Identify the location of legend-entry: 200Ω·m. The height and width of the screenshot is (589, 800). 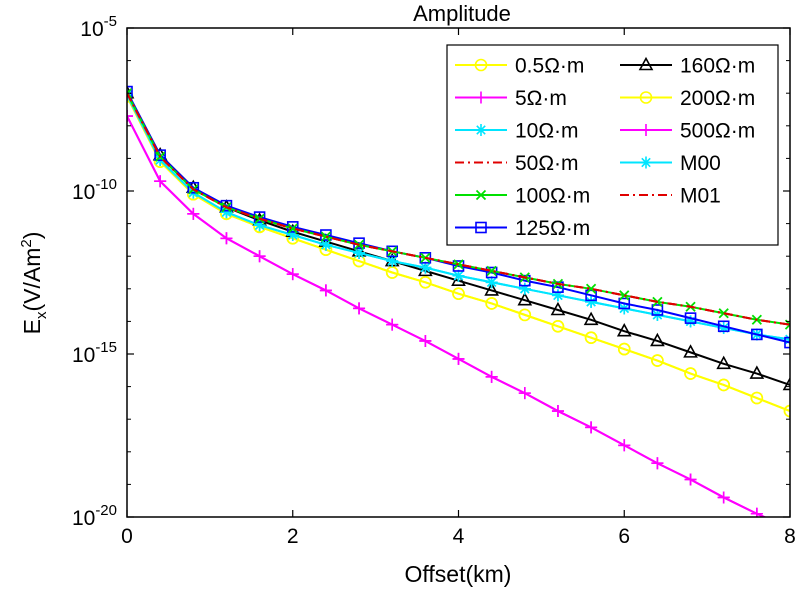
(687, 98).